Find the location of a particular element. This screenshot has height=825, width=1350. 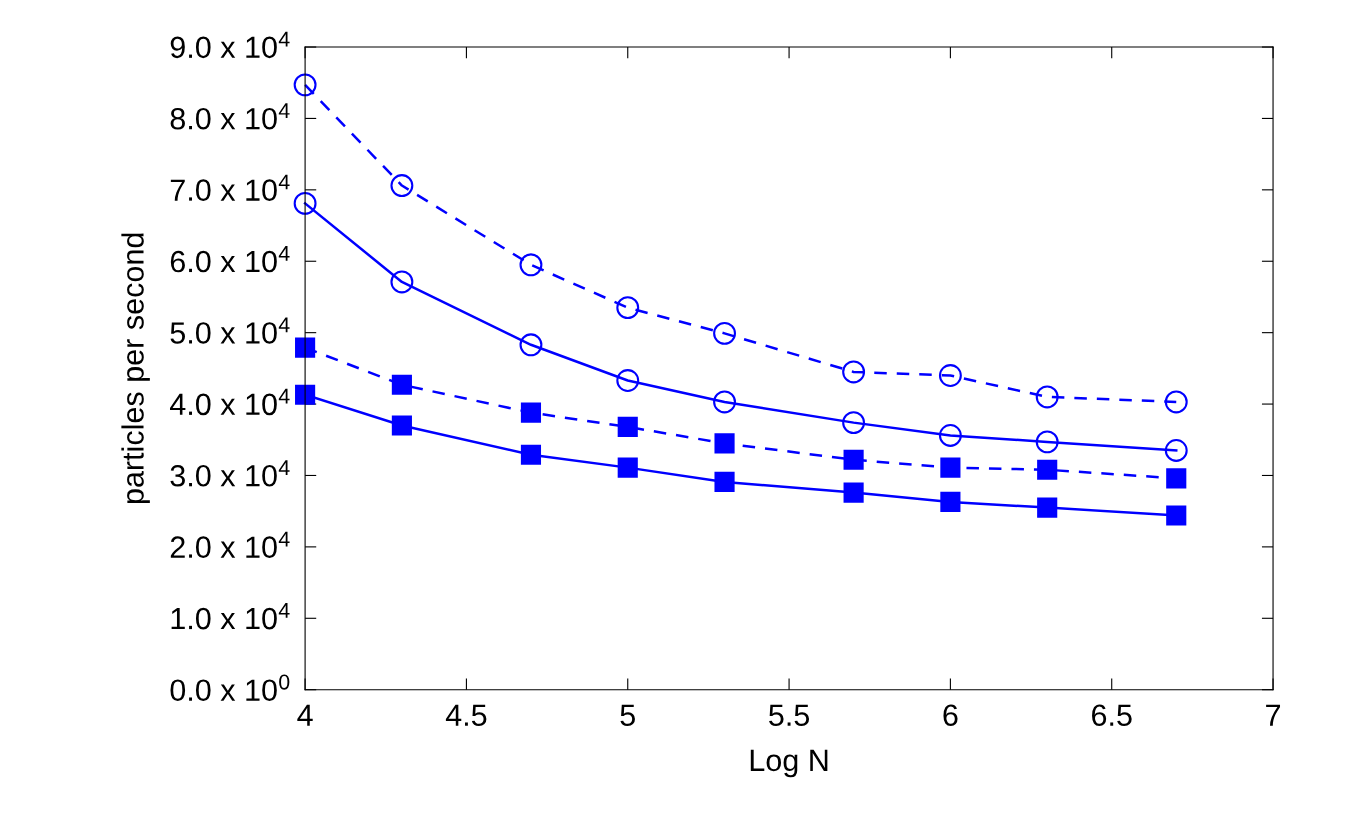

y-tick-label: 9.0 x 10$^{4}$ is located at coordinates (230, 45).